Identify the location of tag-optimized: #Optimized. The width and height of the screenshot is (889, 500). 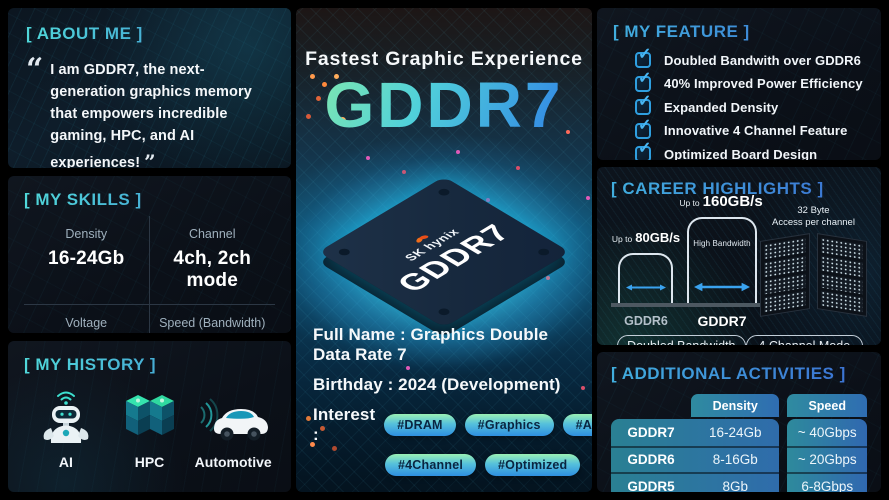
(533, 465).